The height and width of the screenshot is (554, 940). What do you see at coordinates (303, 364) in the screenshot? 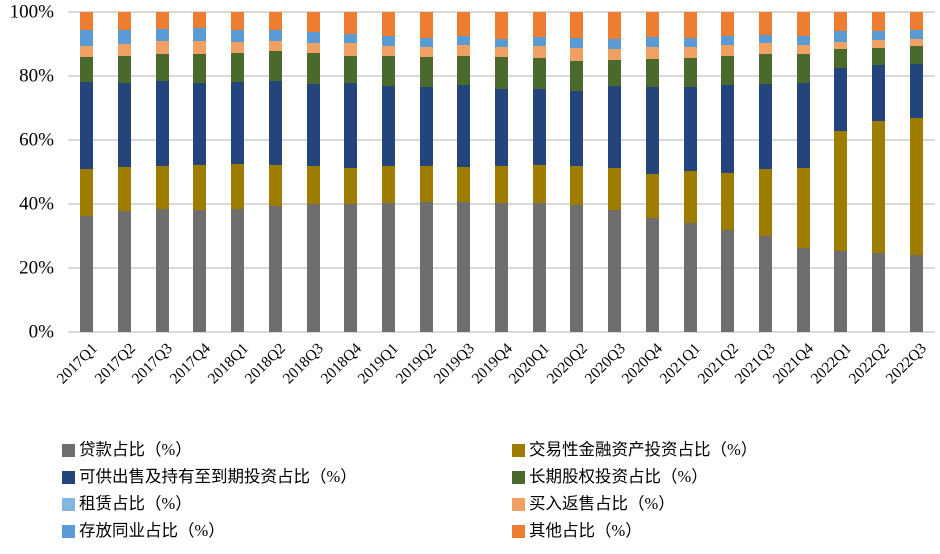
I see `x-tick-label: 2018Q3` at bounding box center [303, 364].